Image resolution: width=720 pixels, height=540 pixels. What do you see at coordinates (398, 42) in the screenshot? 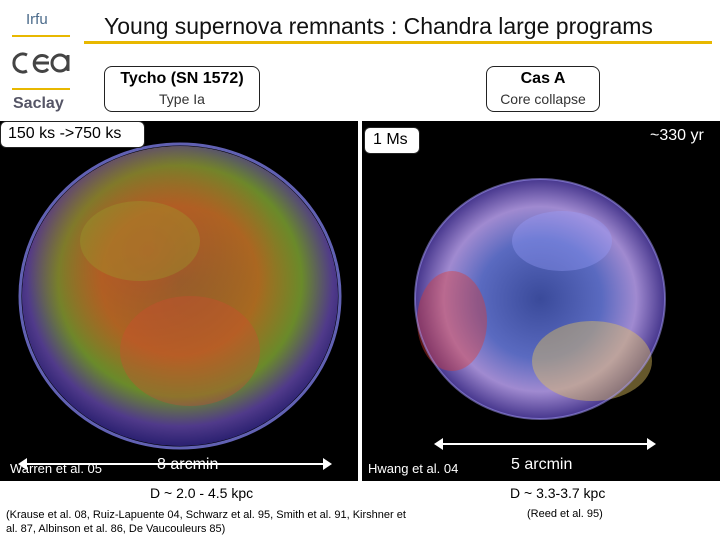
I see `title-underline` at bounding box center [398, 42].